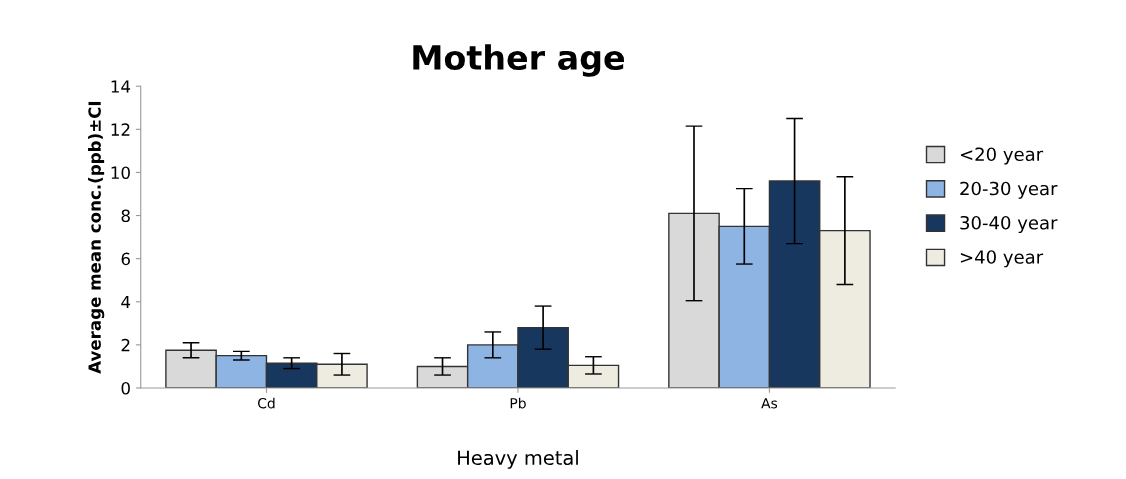 This screenshot has height=479, width=1126. I want to click on y-tick-label: 0, so click(125, 388).